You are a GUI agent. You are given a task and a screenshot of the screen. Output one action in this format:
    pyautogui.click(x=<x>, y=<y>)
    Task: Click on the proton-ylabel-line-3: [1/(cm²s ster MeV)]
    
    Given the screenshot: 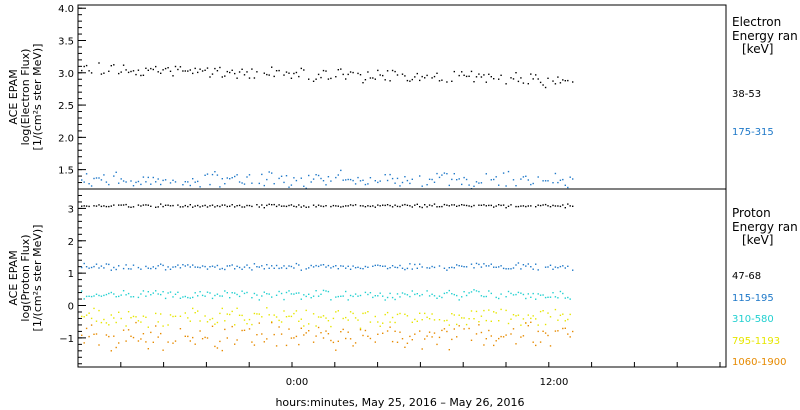 What is the action you would take?
    pyautogui.click(x=37, y=278)
    